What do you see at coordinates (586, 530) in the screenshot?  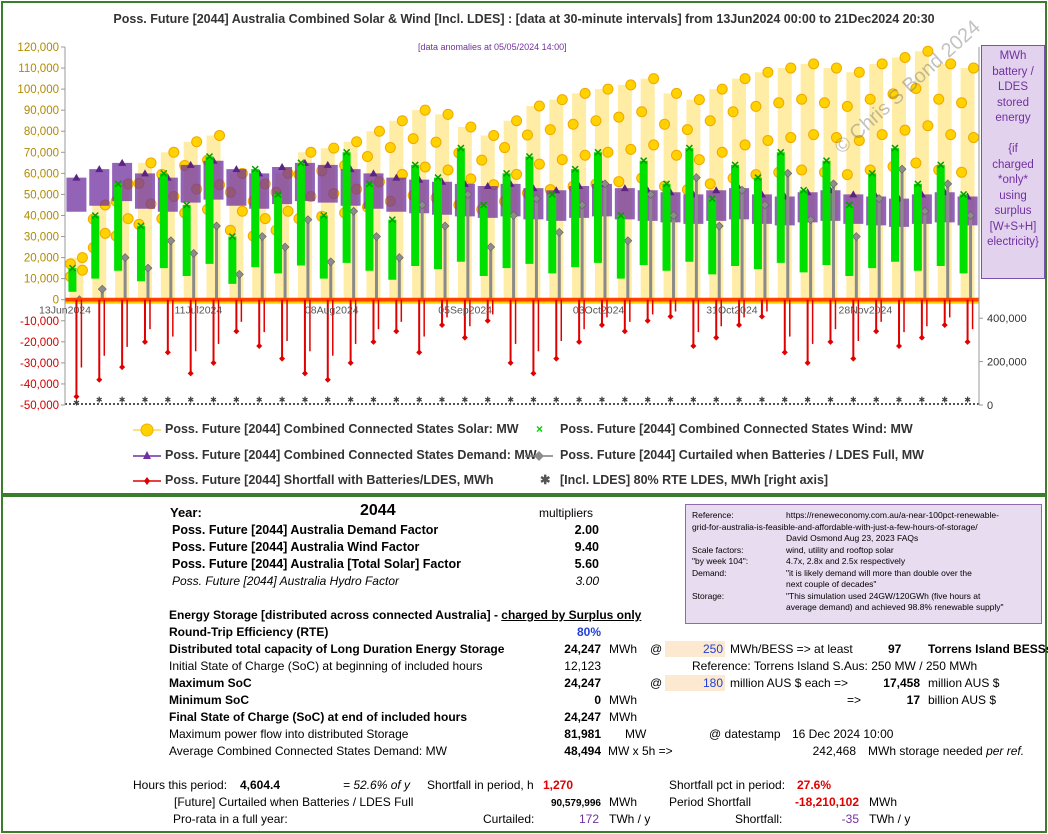 I see `demand-factor-value: 2.00` at bounding box center [586, 530].